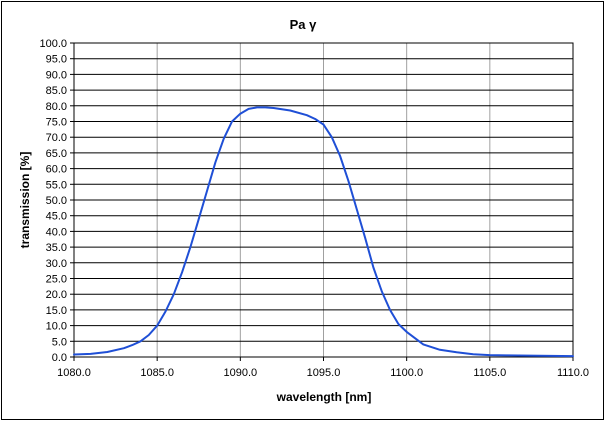  Describe the element at coordinates (74, 373) in the screenshot. I see `x-tick-label: 1080.0` at that location.